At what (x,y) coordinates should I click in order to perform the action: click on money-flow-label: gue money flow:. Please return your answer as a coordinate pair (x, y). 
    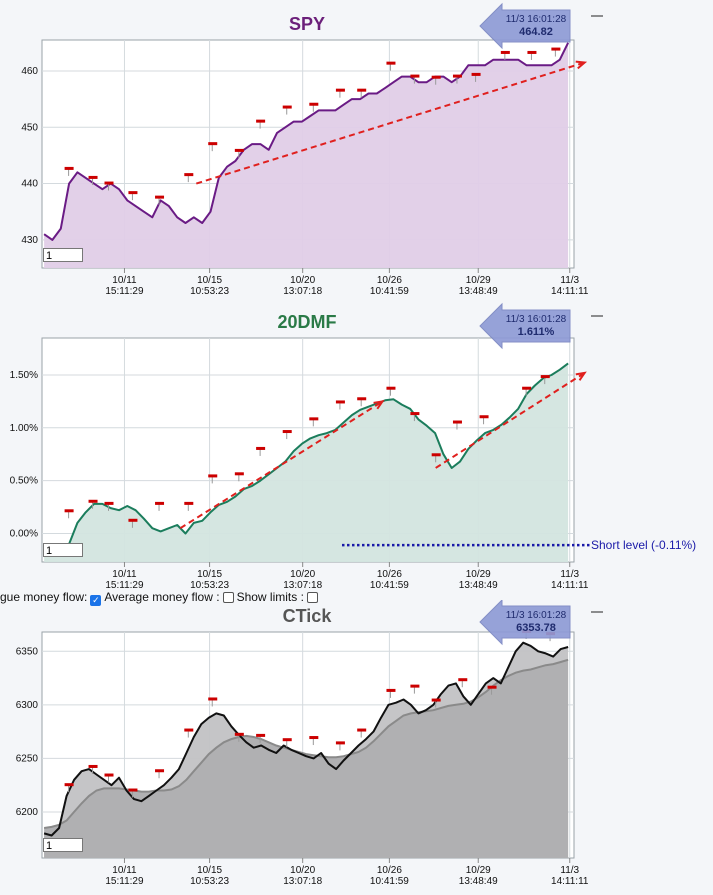
    Looking at the image, I should click on (44, 597).